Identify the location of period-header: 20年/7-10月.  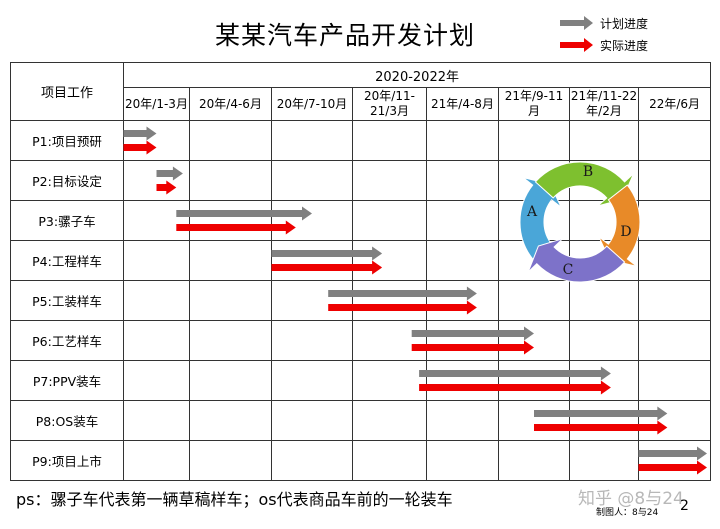
(312, 104).